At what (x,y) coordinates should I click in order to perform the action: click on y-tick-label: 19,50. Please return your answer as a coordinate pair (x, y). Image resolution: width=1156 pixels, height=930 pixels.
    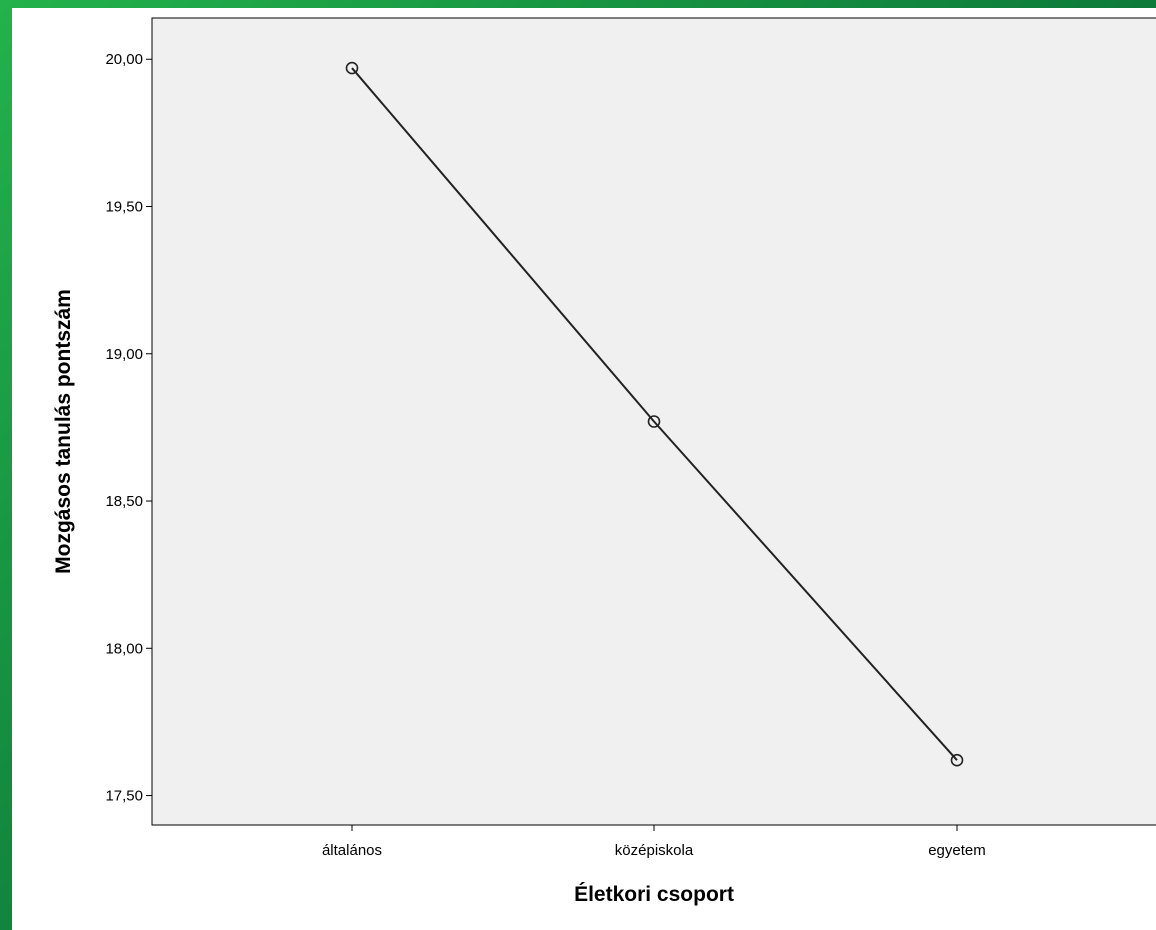
    Looking at the image, I should click on (124, 206).